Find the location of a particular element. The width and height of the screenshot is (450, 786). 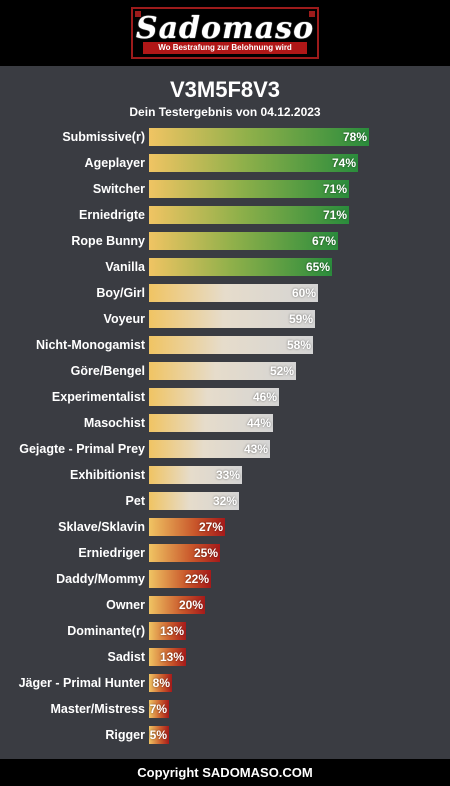

result-bar: 8% is located at coordinates (160, 683).